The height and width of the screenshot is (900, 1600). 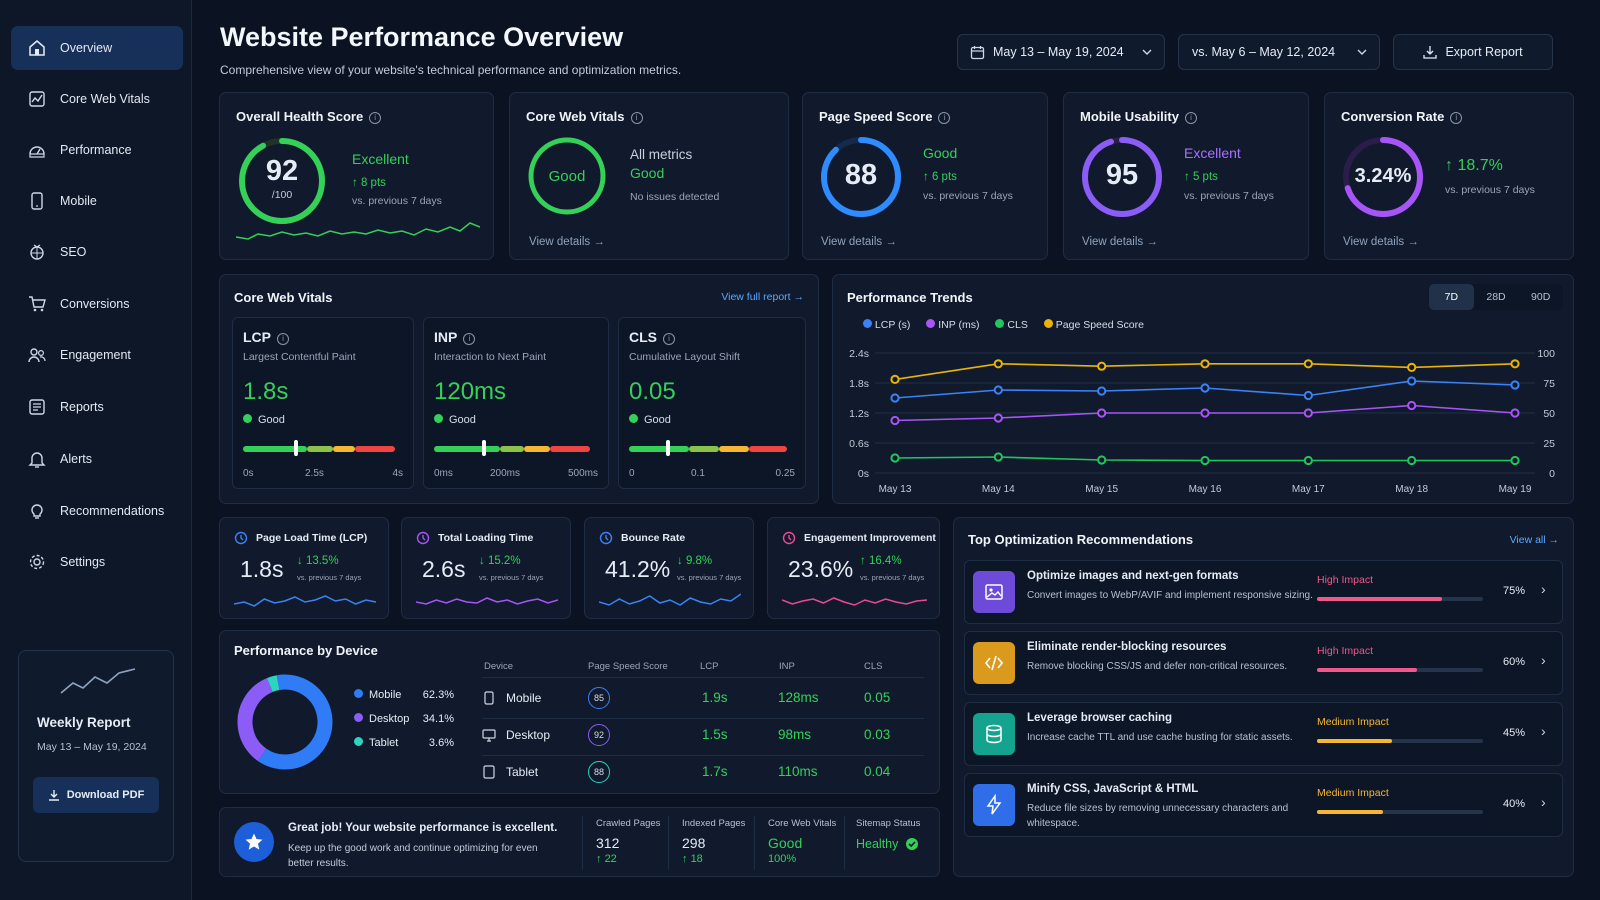 I want to click on device-row: Mobile 85 1.9s 128ms 0.05, so click(x=703, y=703).